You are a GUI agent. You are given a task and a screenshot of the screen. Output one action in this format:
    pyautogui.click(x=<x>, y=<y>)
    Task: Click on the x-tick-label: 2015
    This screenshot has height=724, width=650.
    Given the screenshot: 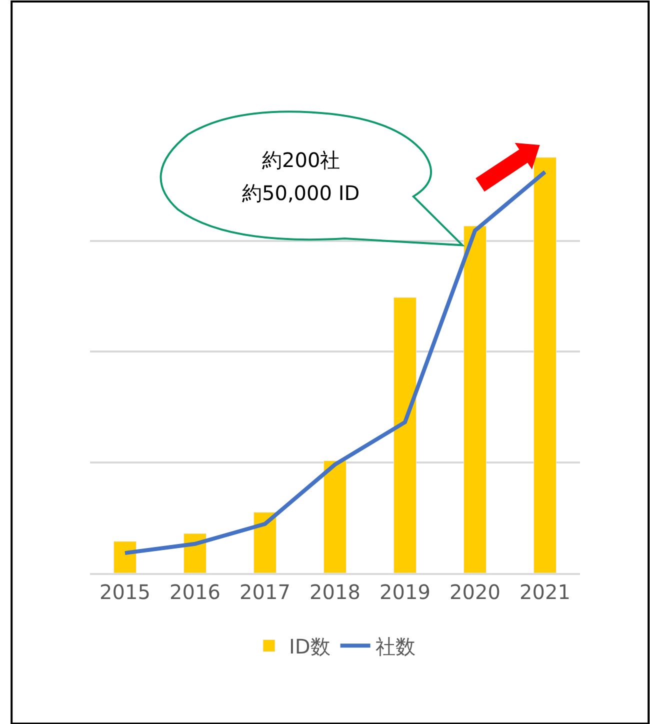 What is the action you would take?
    pyautogui.click(x=125, y=592)
    